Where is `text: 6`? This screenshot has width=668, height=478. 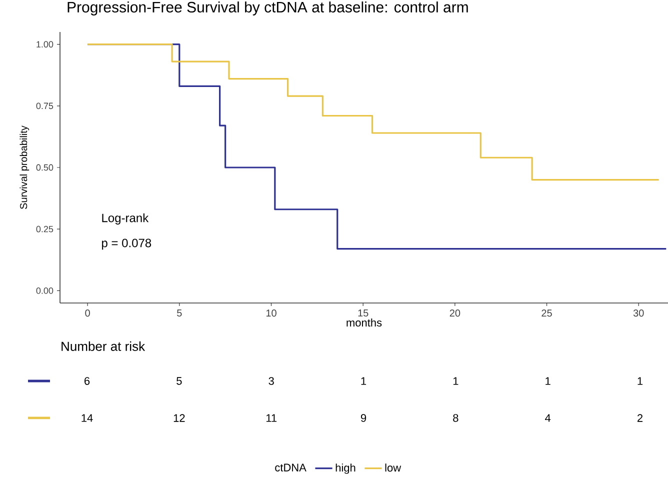 text: 6 is located at coordinates (87, 381).